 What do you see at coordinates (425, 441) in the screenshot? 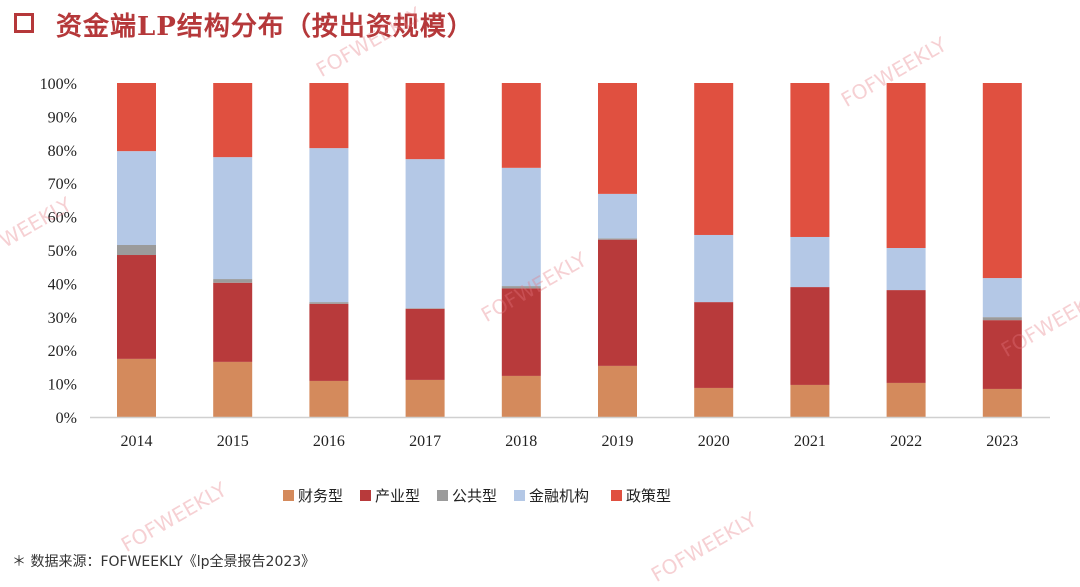
I see `x-tick-label: 2017` at bounding box center [425, 441].